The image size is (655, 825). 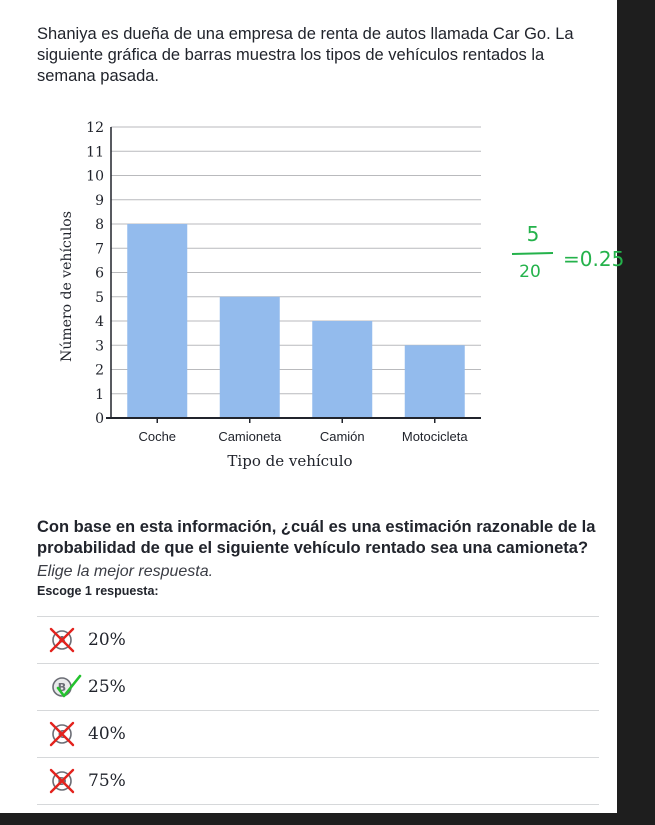 What do you see at coordinates (318, 733) in the screenshot?
I see `choice-c: C 40%` at bounding box center [318, 733].